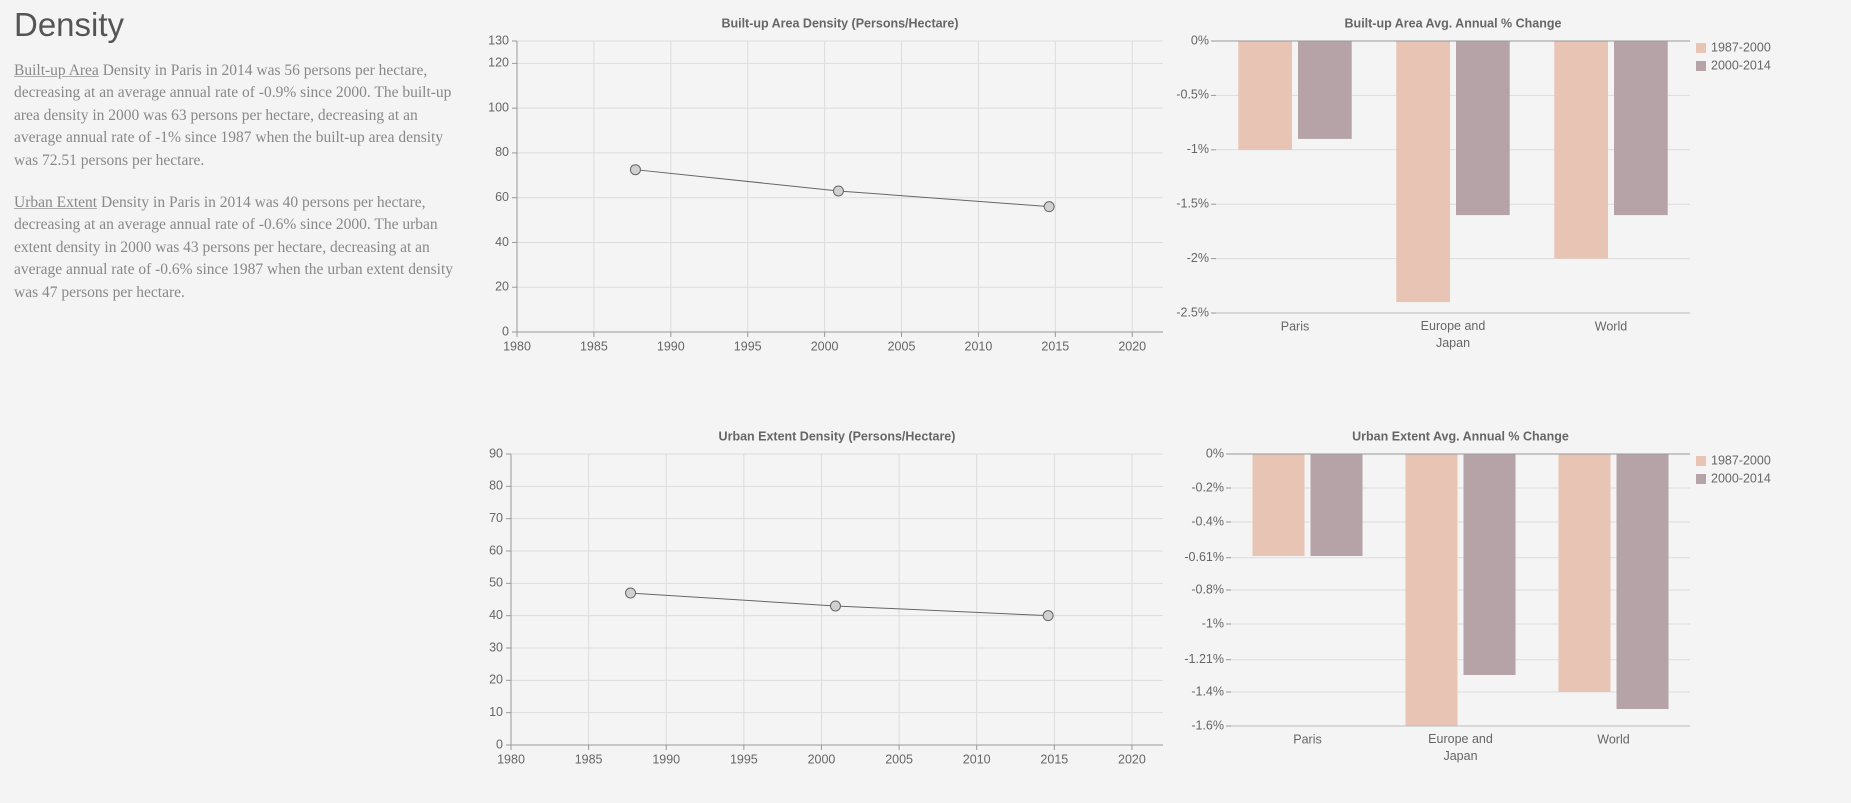 The height and width of the screenshot is (803, 1851). I want to click on y-tick-label: -1.21%, so click(1204, 659).